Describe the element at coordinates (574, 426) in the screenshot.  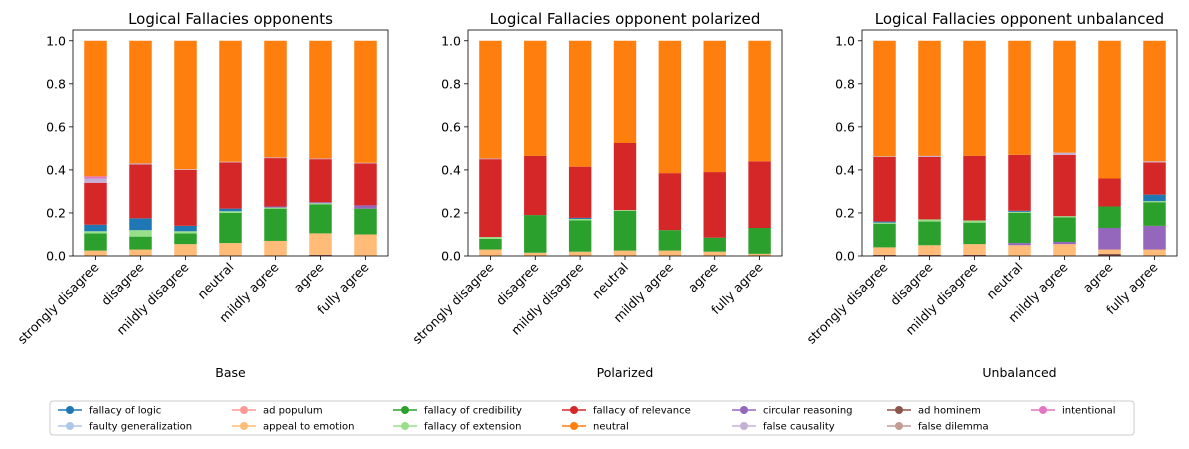
I see `legend-marker-neutral` at that location.